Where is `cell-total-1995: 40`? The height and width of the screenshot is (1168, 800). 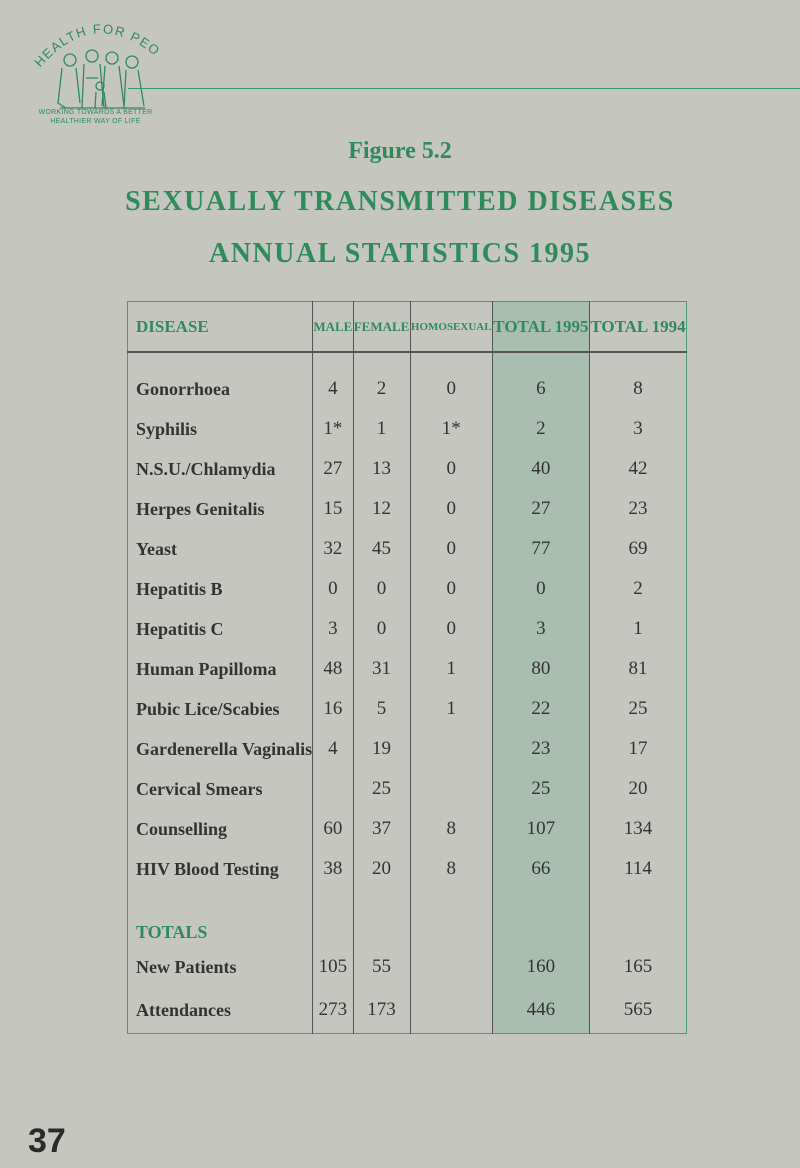 cell-total-1995: 40 is located at coordinates (540, 469).